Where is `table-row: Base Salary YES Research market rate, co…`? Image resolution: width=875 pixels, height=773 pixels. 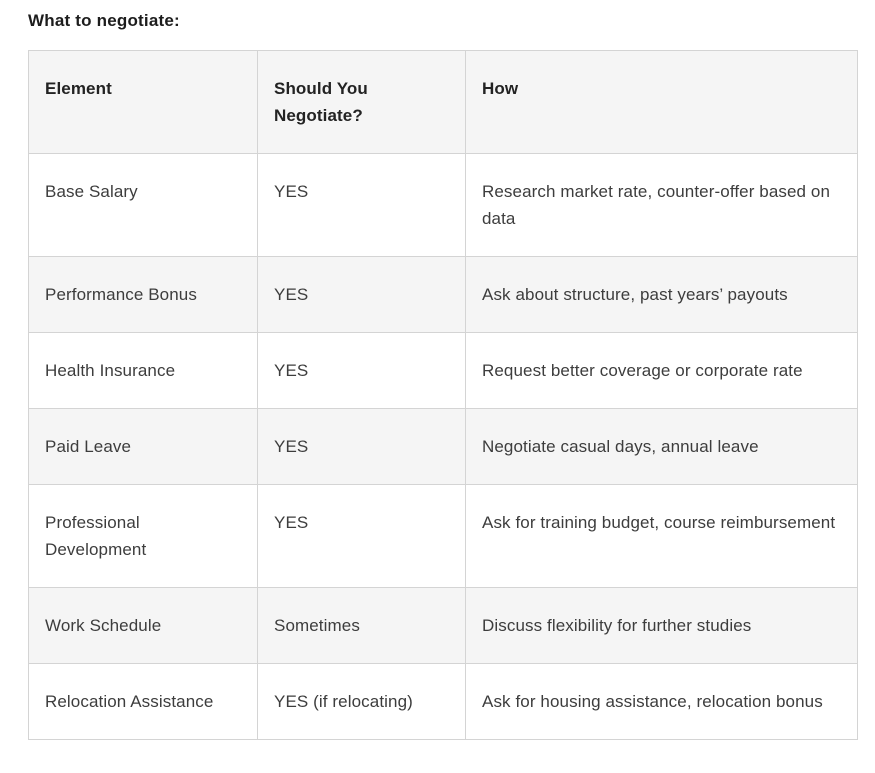
table-row: Base Salary YES Research market rate, co… is located at coordinates (443, 205).